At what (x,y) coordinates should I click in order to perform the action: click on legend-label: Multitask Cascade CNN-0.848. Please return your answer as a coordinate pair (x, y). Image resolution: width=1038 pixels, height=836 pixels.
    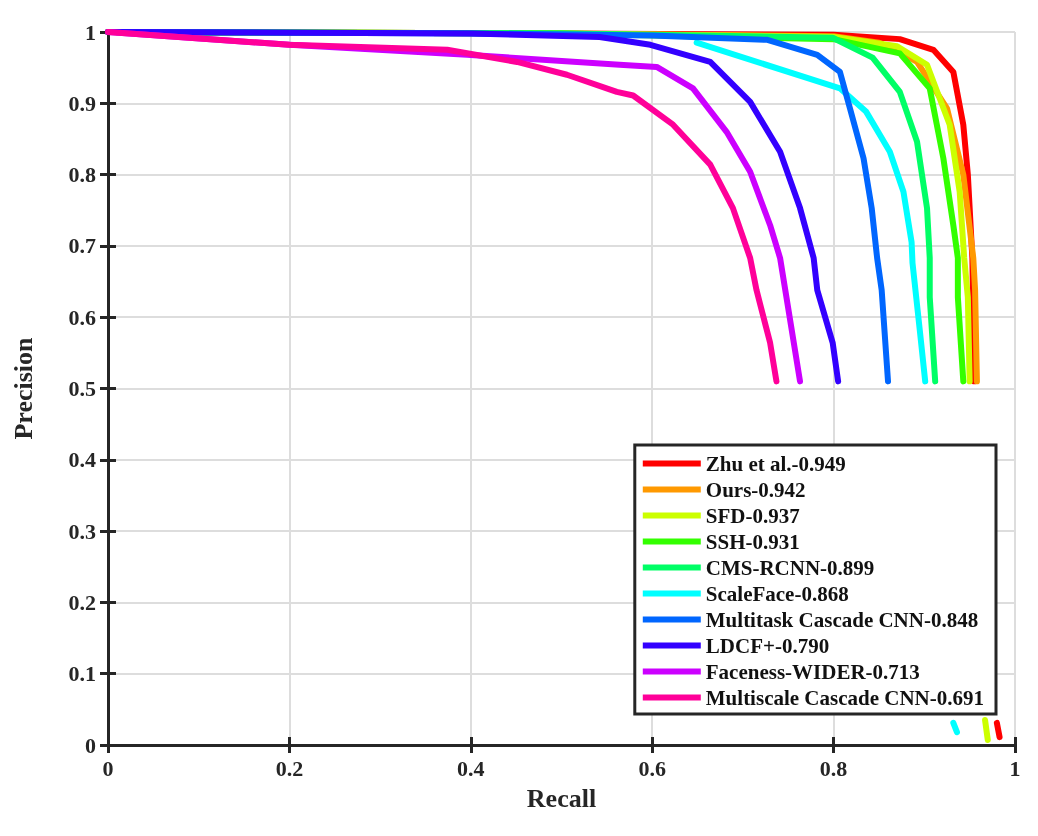
    Looking at the image, I should click on (842, 619).